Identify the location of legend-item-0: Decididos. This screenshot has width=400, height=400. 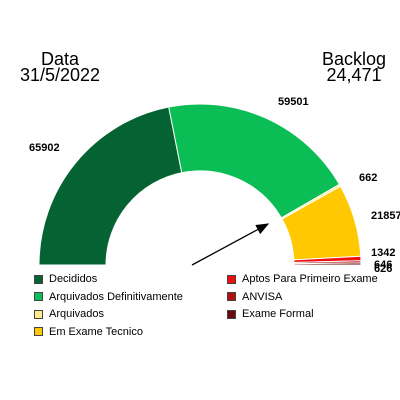
(65, 279).